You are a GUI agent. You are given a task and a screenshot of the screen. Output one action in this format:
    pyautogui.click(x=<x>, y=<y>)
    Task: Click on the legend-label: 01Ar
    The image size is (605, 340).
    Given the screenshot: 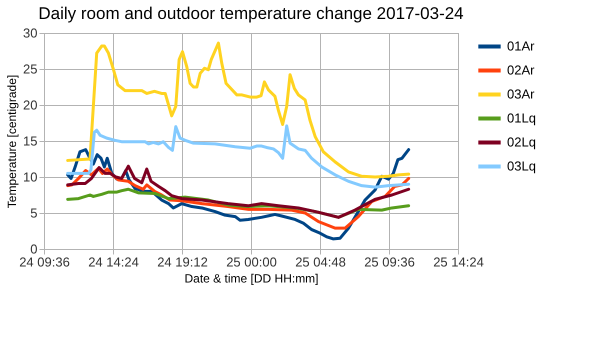 What is the action you would take?
    pyautogui.click(x=521, y=46)
    